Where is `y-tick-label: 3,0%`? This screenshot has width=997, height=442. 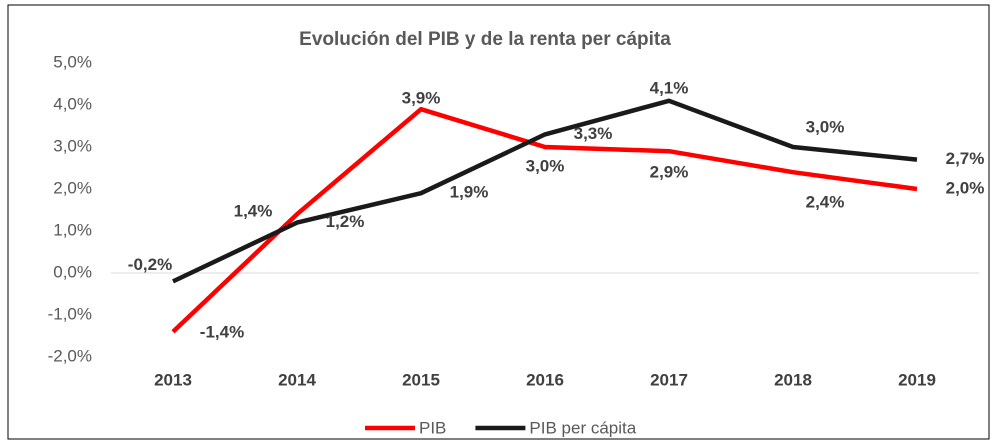 y-tick-label: 3,0% is located at coordinates (72, 145).